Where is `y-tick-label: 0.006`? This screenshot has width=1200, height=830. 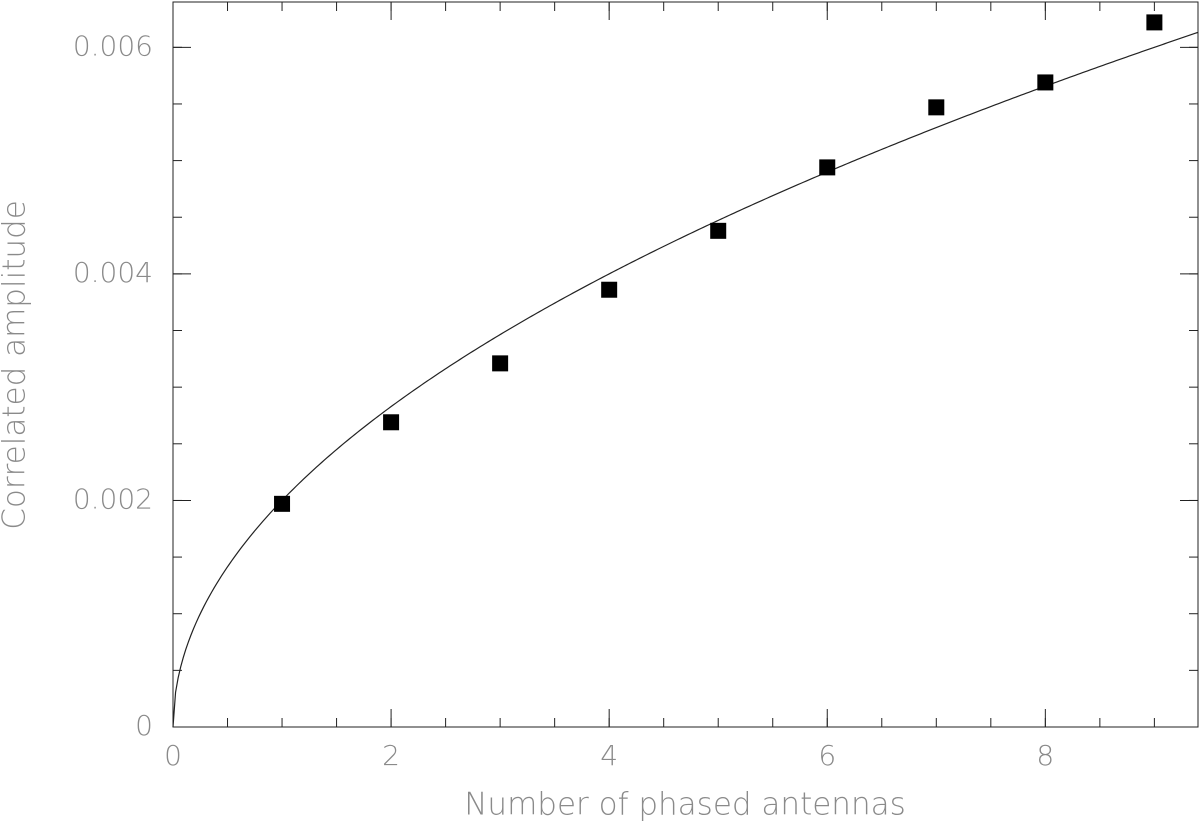 y-tick-label: 0.006 is located at coordinates (113, 45).